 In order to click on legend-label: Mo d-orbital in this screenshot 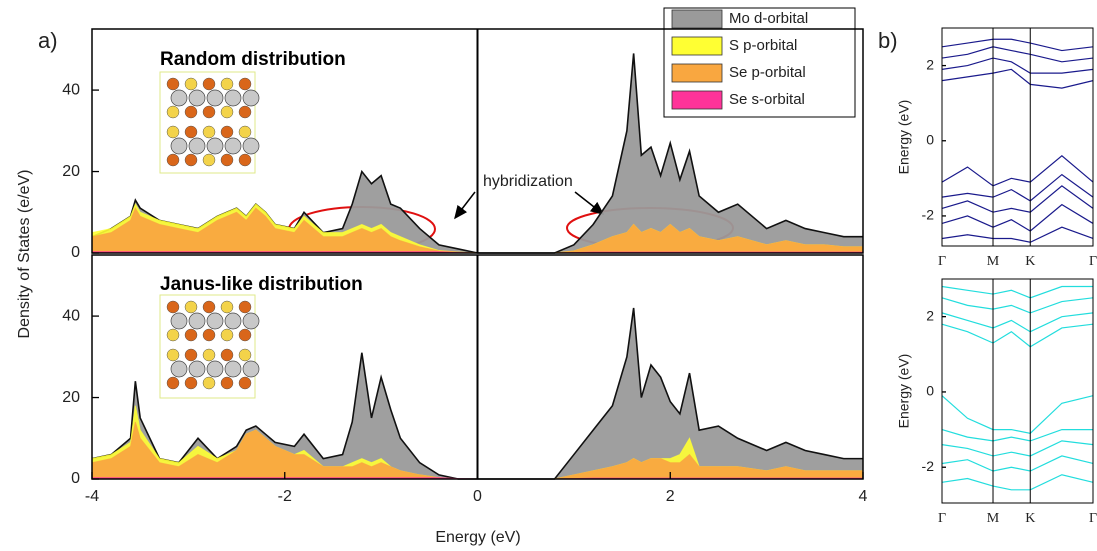, I will do `click(768, 18)`.